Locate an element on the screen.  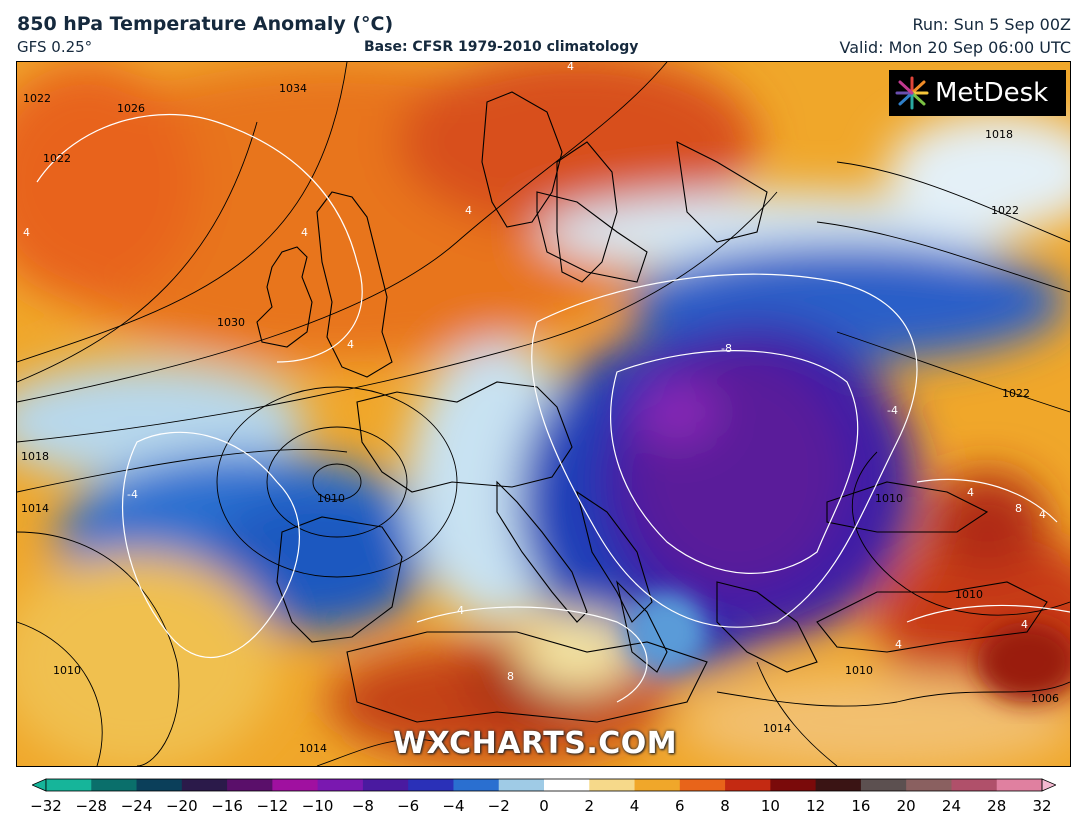
colorbar-tick-label: −28 is located at coordinates (91, 806).